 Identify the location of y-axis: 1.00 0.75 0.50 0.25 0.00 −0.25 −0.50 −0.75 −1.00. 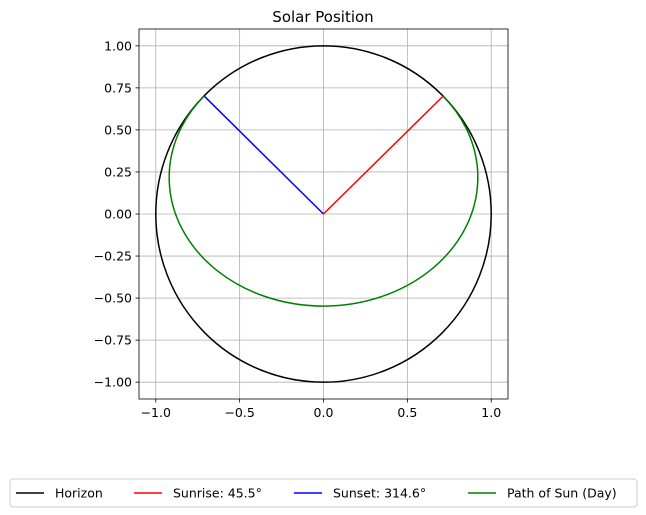
(116, 214).